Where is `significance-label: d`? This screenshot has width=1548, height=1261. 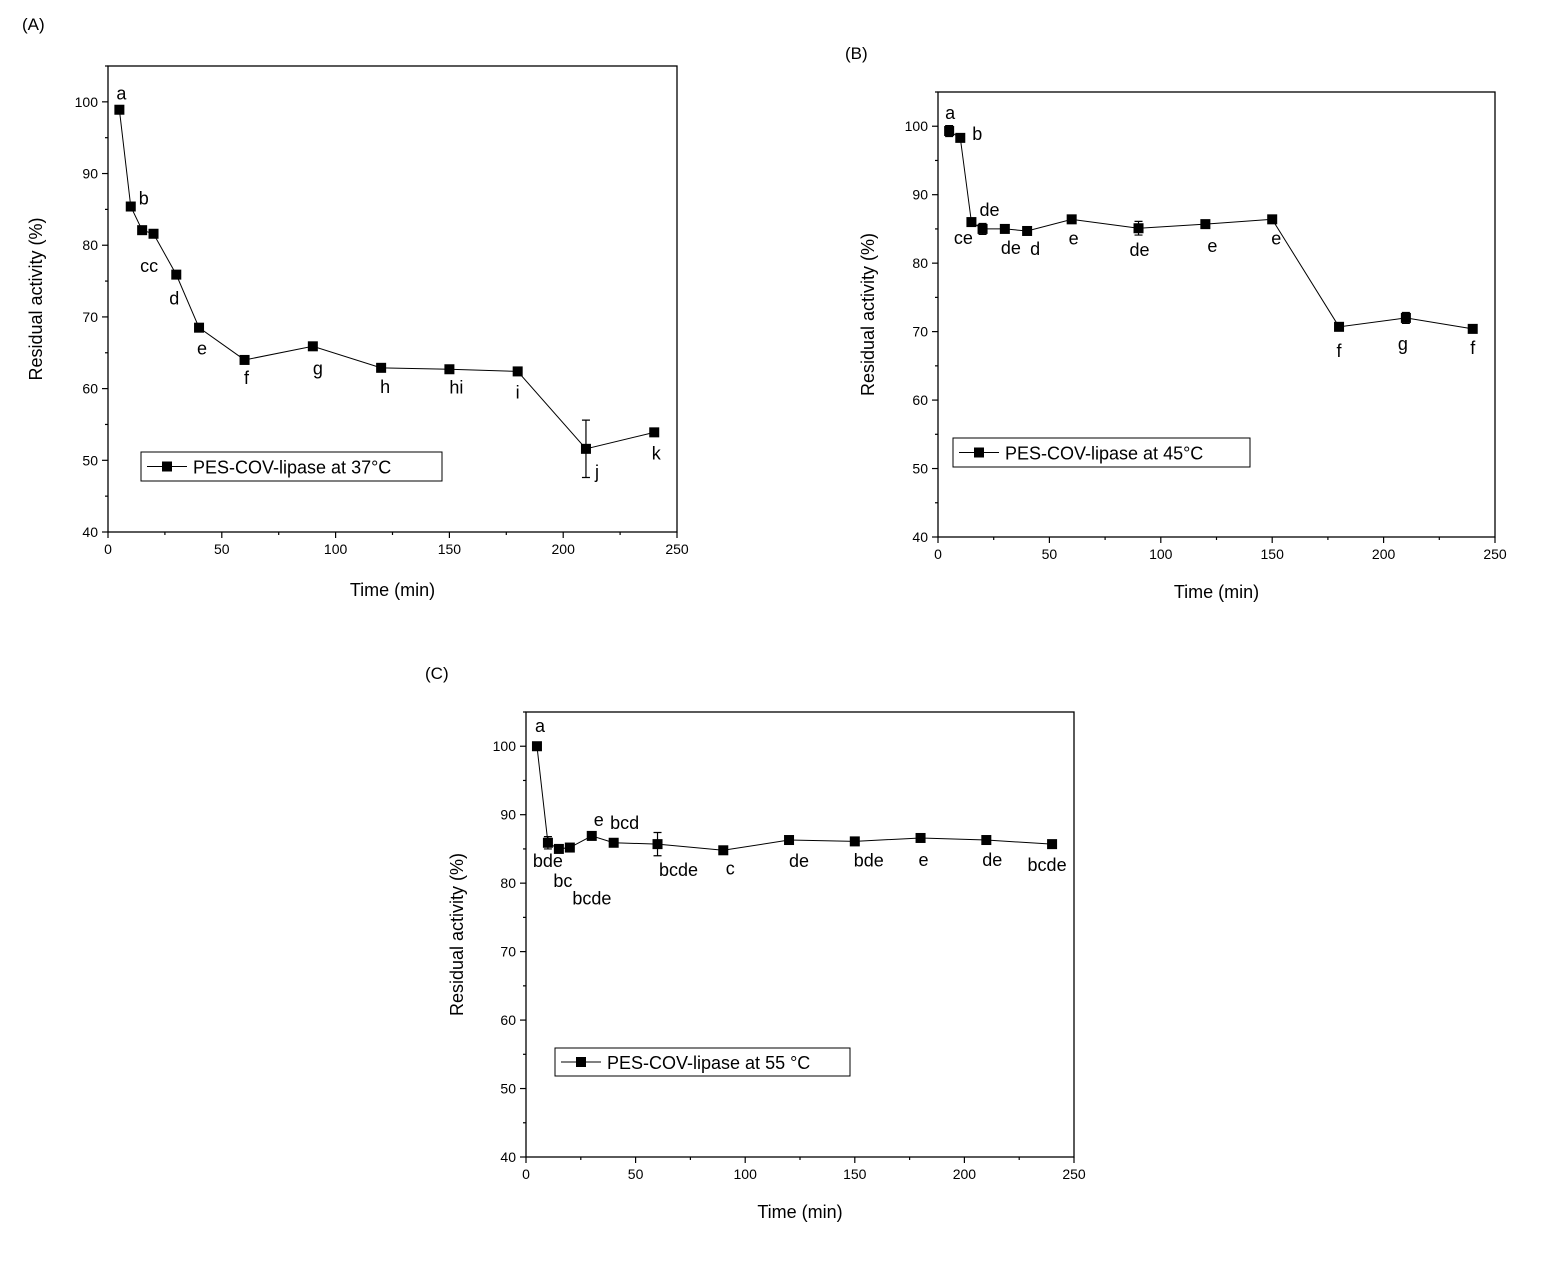 significance-label: d is located at coordinates (174, 299).